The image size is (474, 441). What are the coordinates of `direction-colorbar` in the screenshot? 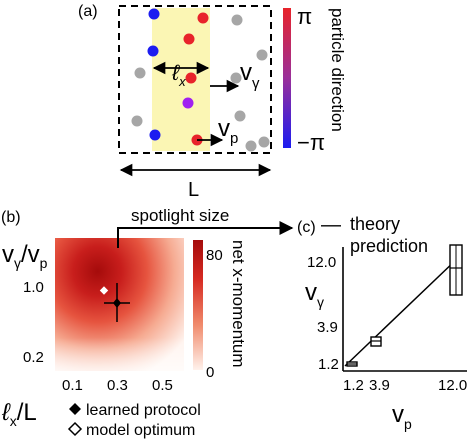 It's located at (287, 78).